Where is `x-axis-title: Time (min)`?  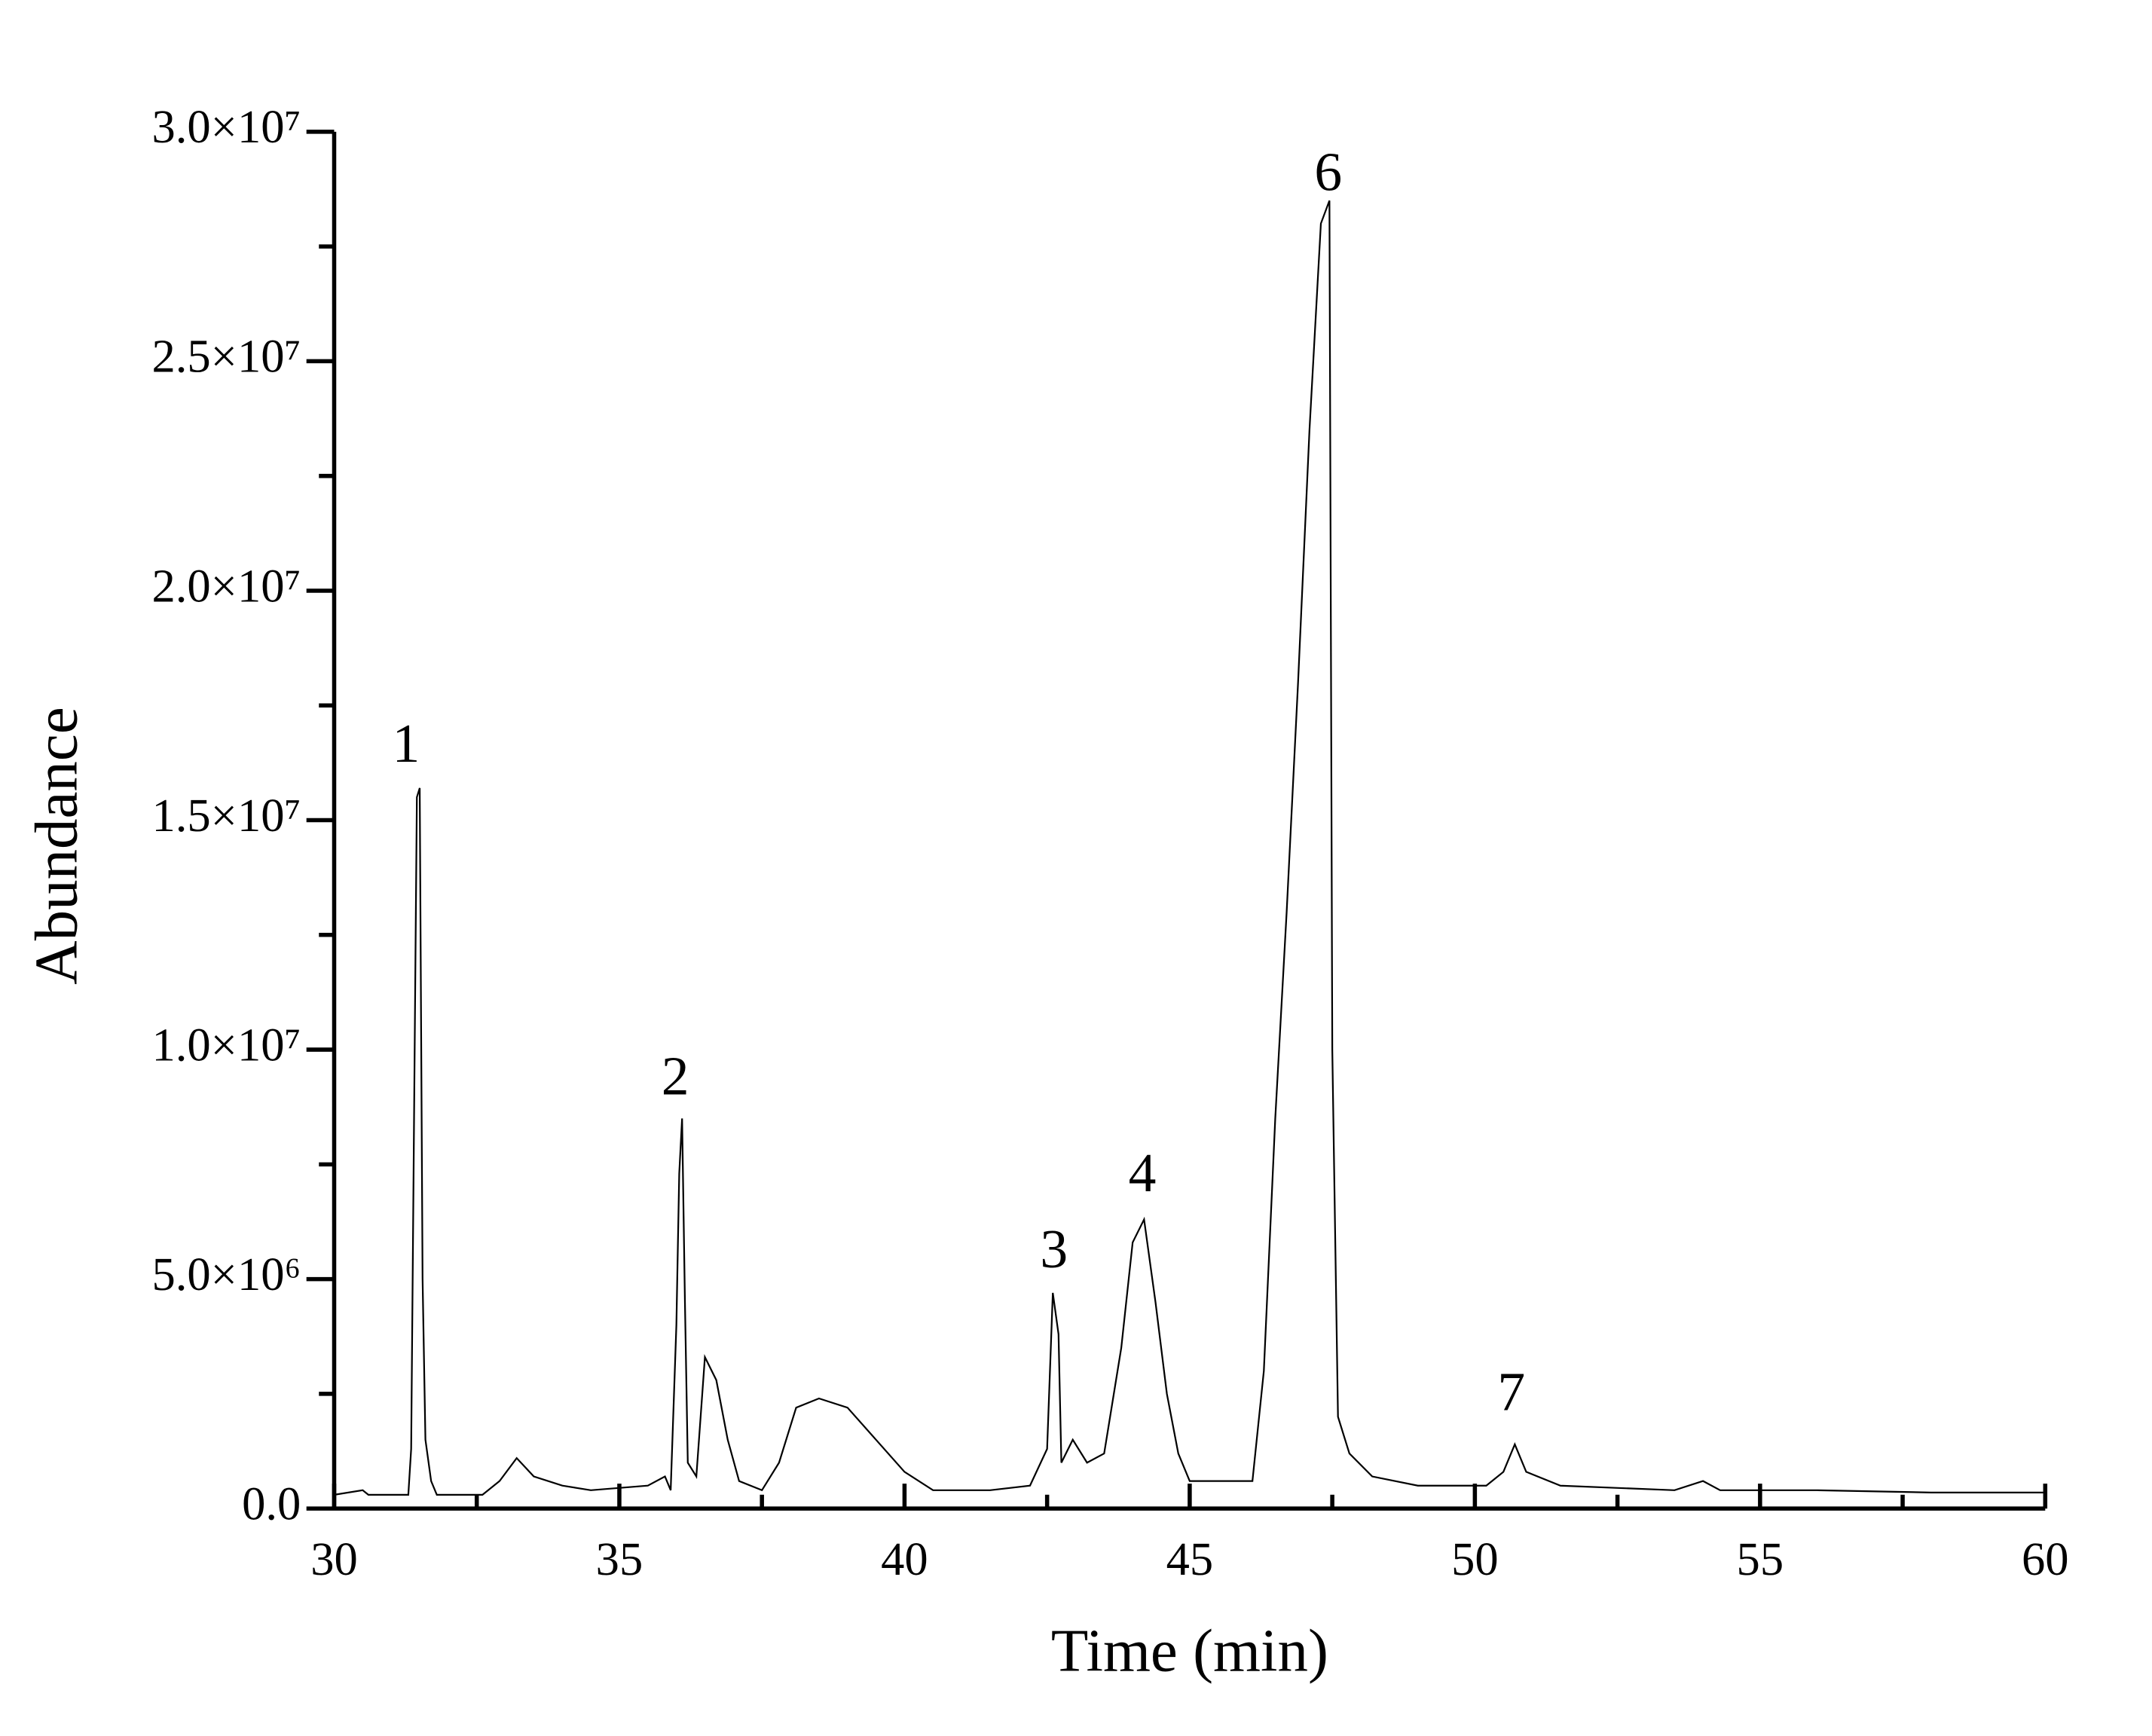
x-axis-title: Time (min) is located at coordinates (1189, 1651).